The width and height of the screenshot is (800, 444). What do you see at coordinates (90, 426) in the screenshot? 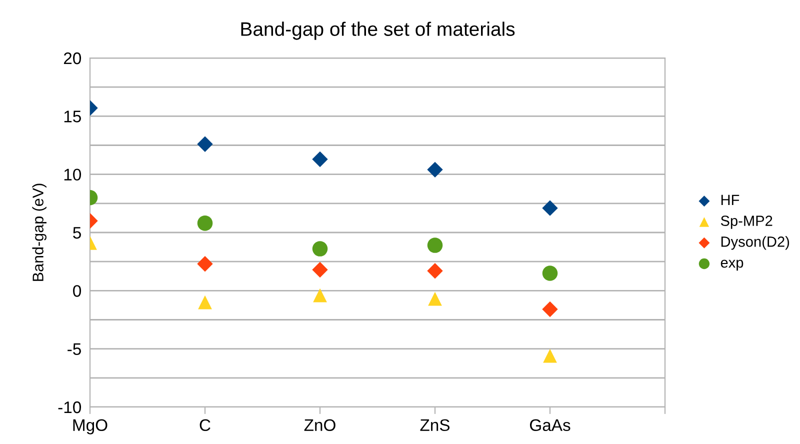
I see `x-tick-label: MgO` at bounding box center [90, 426].